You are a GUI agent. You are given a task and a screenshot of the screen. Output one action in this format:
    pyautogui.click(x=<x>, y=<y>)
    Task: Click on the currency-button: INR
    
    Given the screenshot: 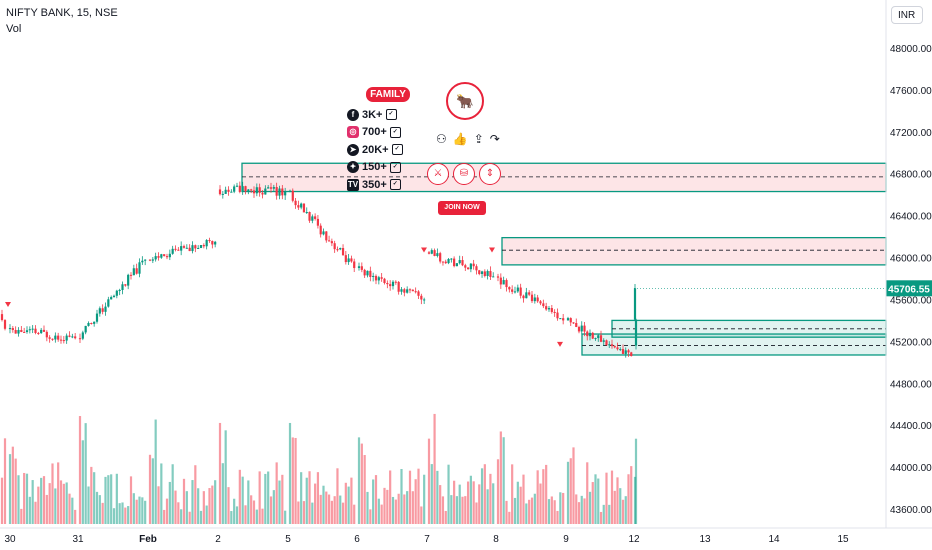 What is the action you would take?
    pyautogui.click(x=907, y=15)
    